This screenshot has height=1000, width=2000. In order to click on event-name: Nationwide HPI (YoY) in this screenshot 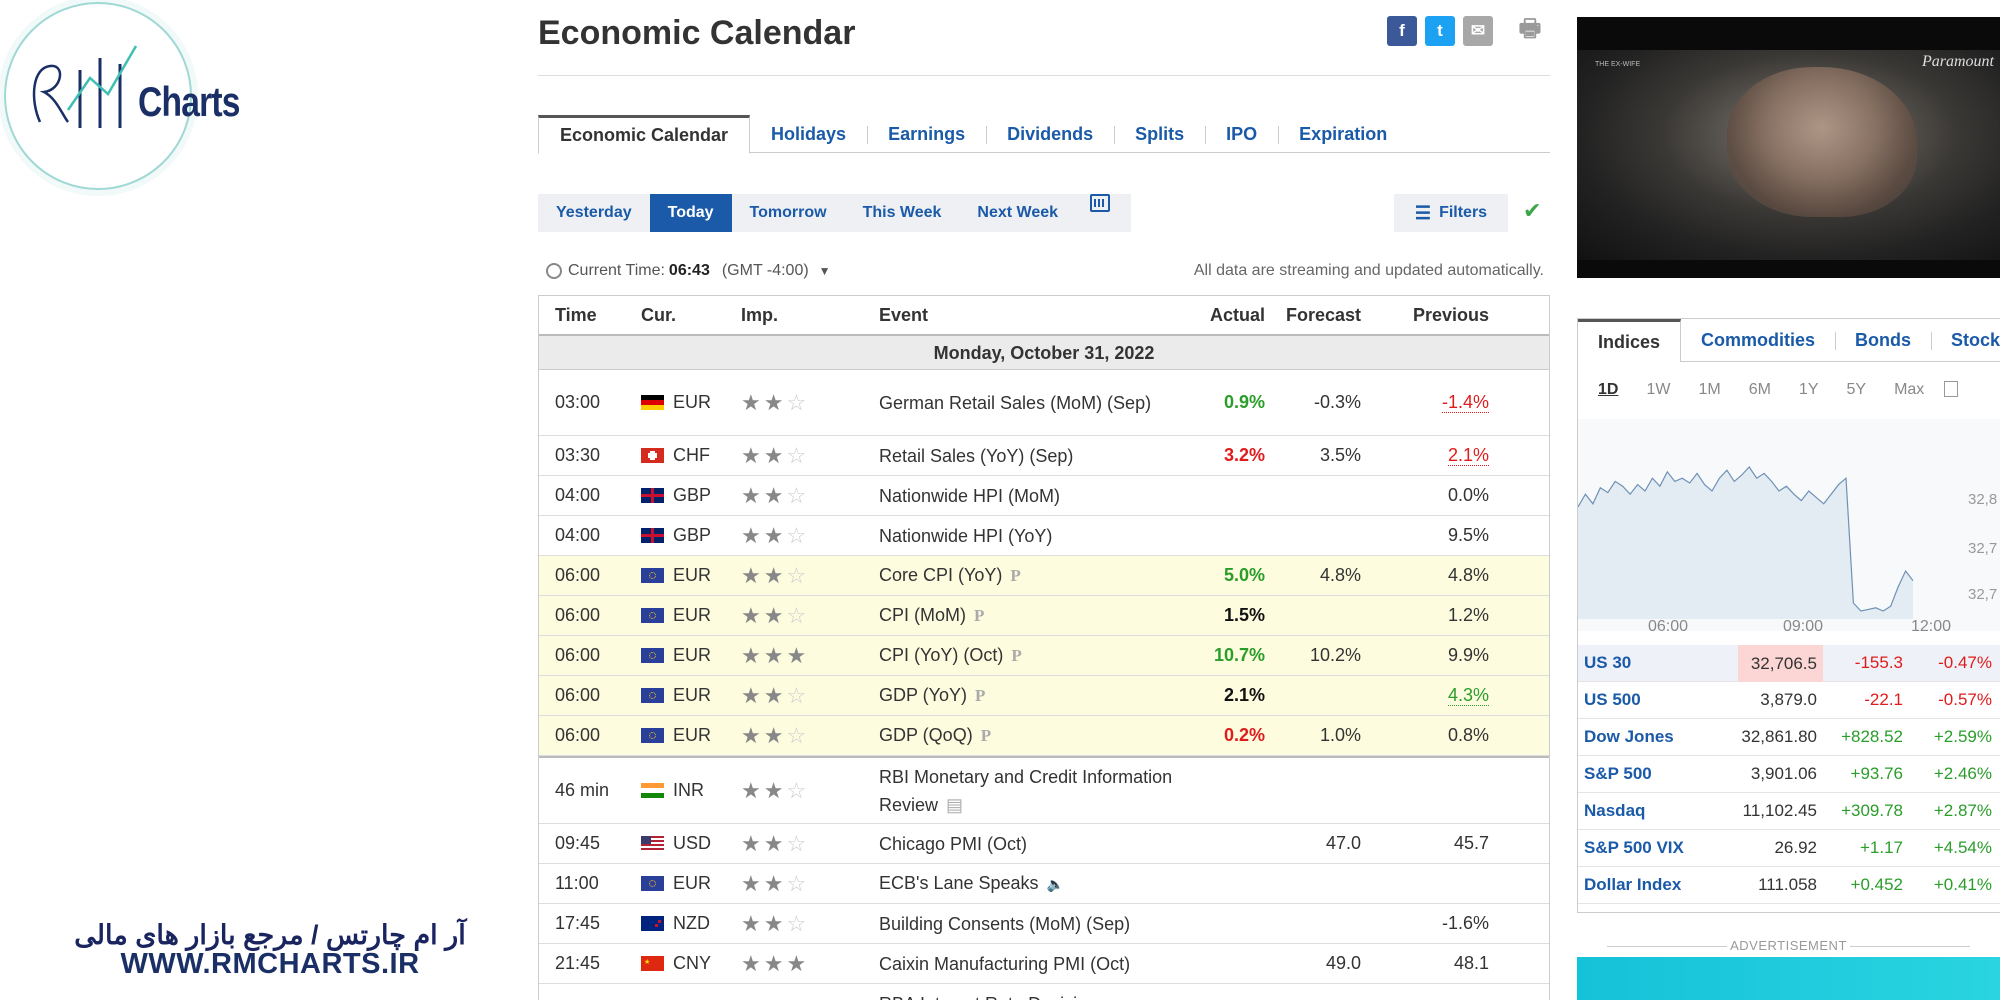, I will do `click(1027, 536)`.